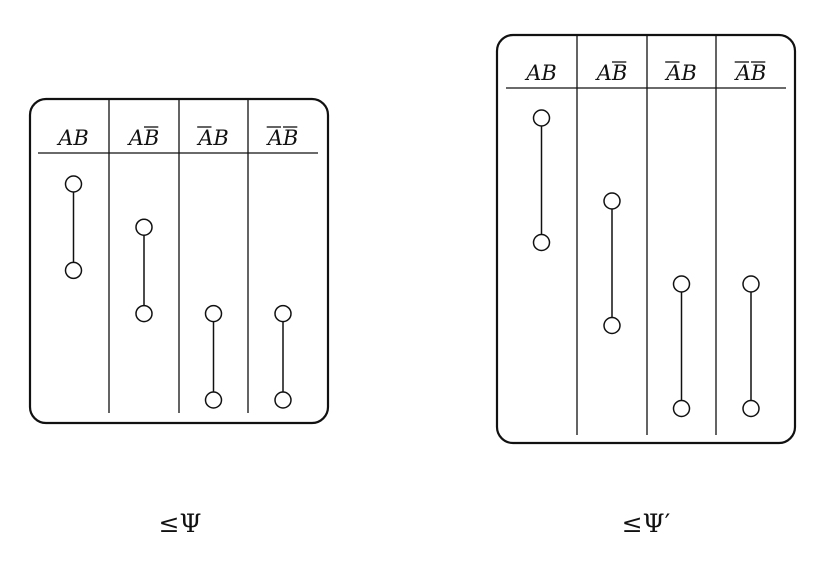 This screenshot has height=562, width=822. What do you see at coordinates (646, 523) in the screenshot?
I see `caption-psi-prime: ≤Ψ′` at bounding box center [646, 523].